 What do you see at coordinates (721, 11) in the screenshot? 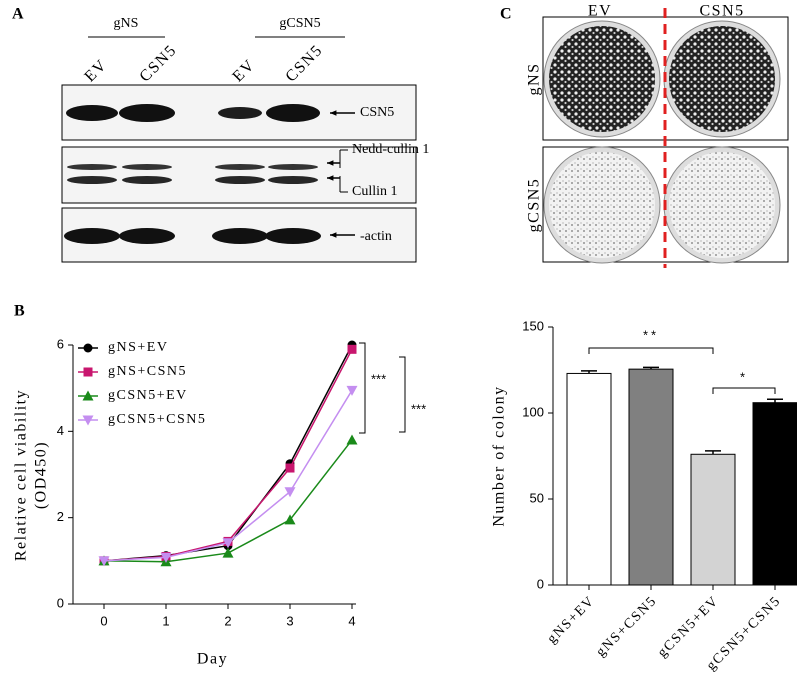
I see `column-label: CSN5` at bounding box center [721, 11].